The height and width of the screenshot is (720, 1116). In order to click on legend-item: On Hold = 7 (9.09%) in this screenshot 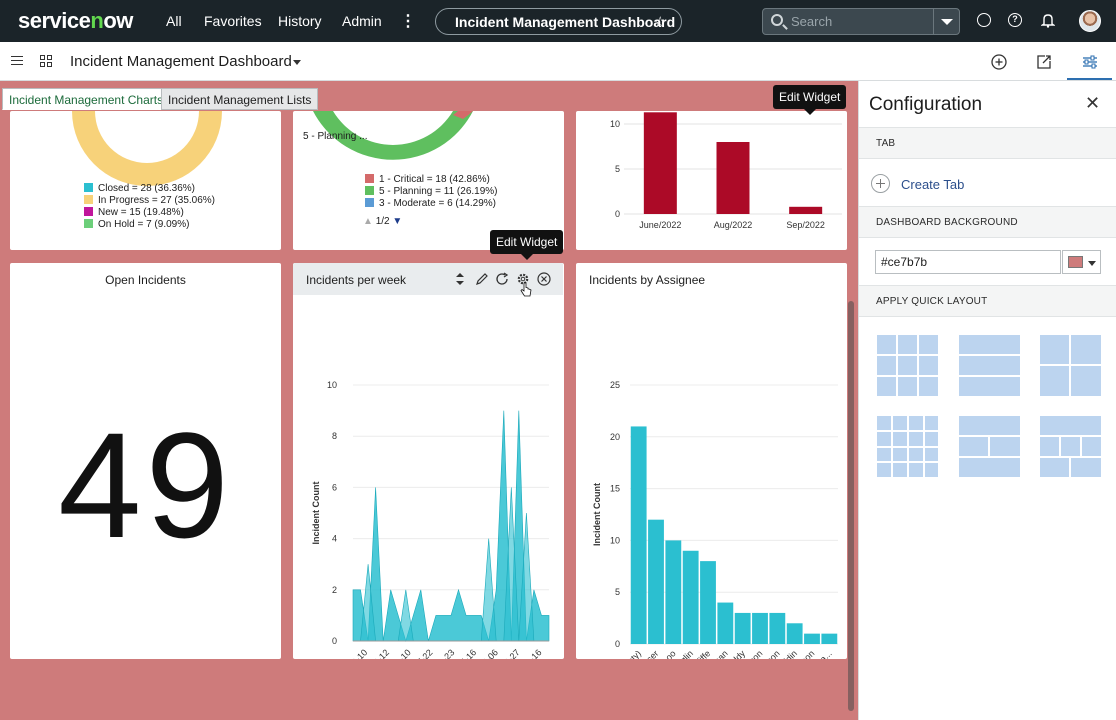, I will do `click(136, 224)`.